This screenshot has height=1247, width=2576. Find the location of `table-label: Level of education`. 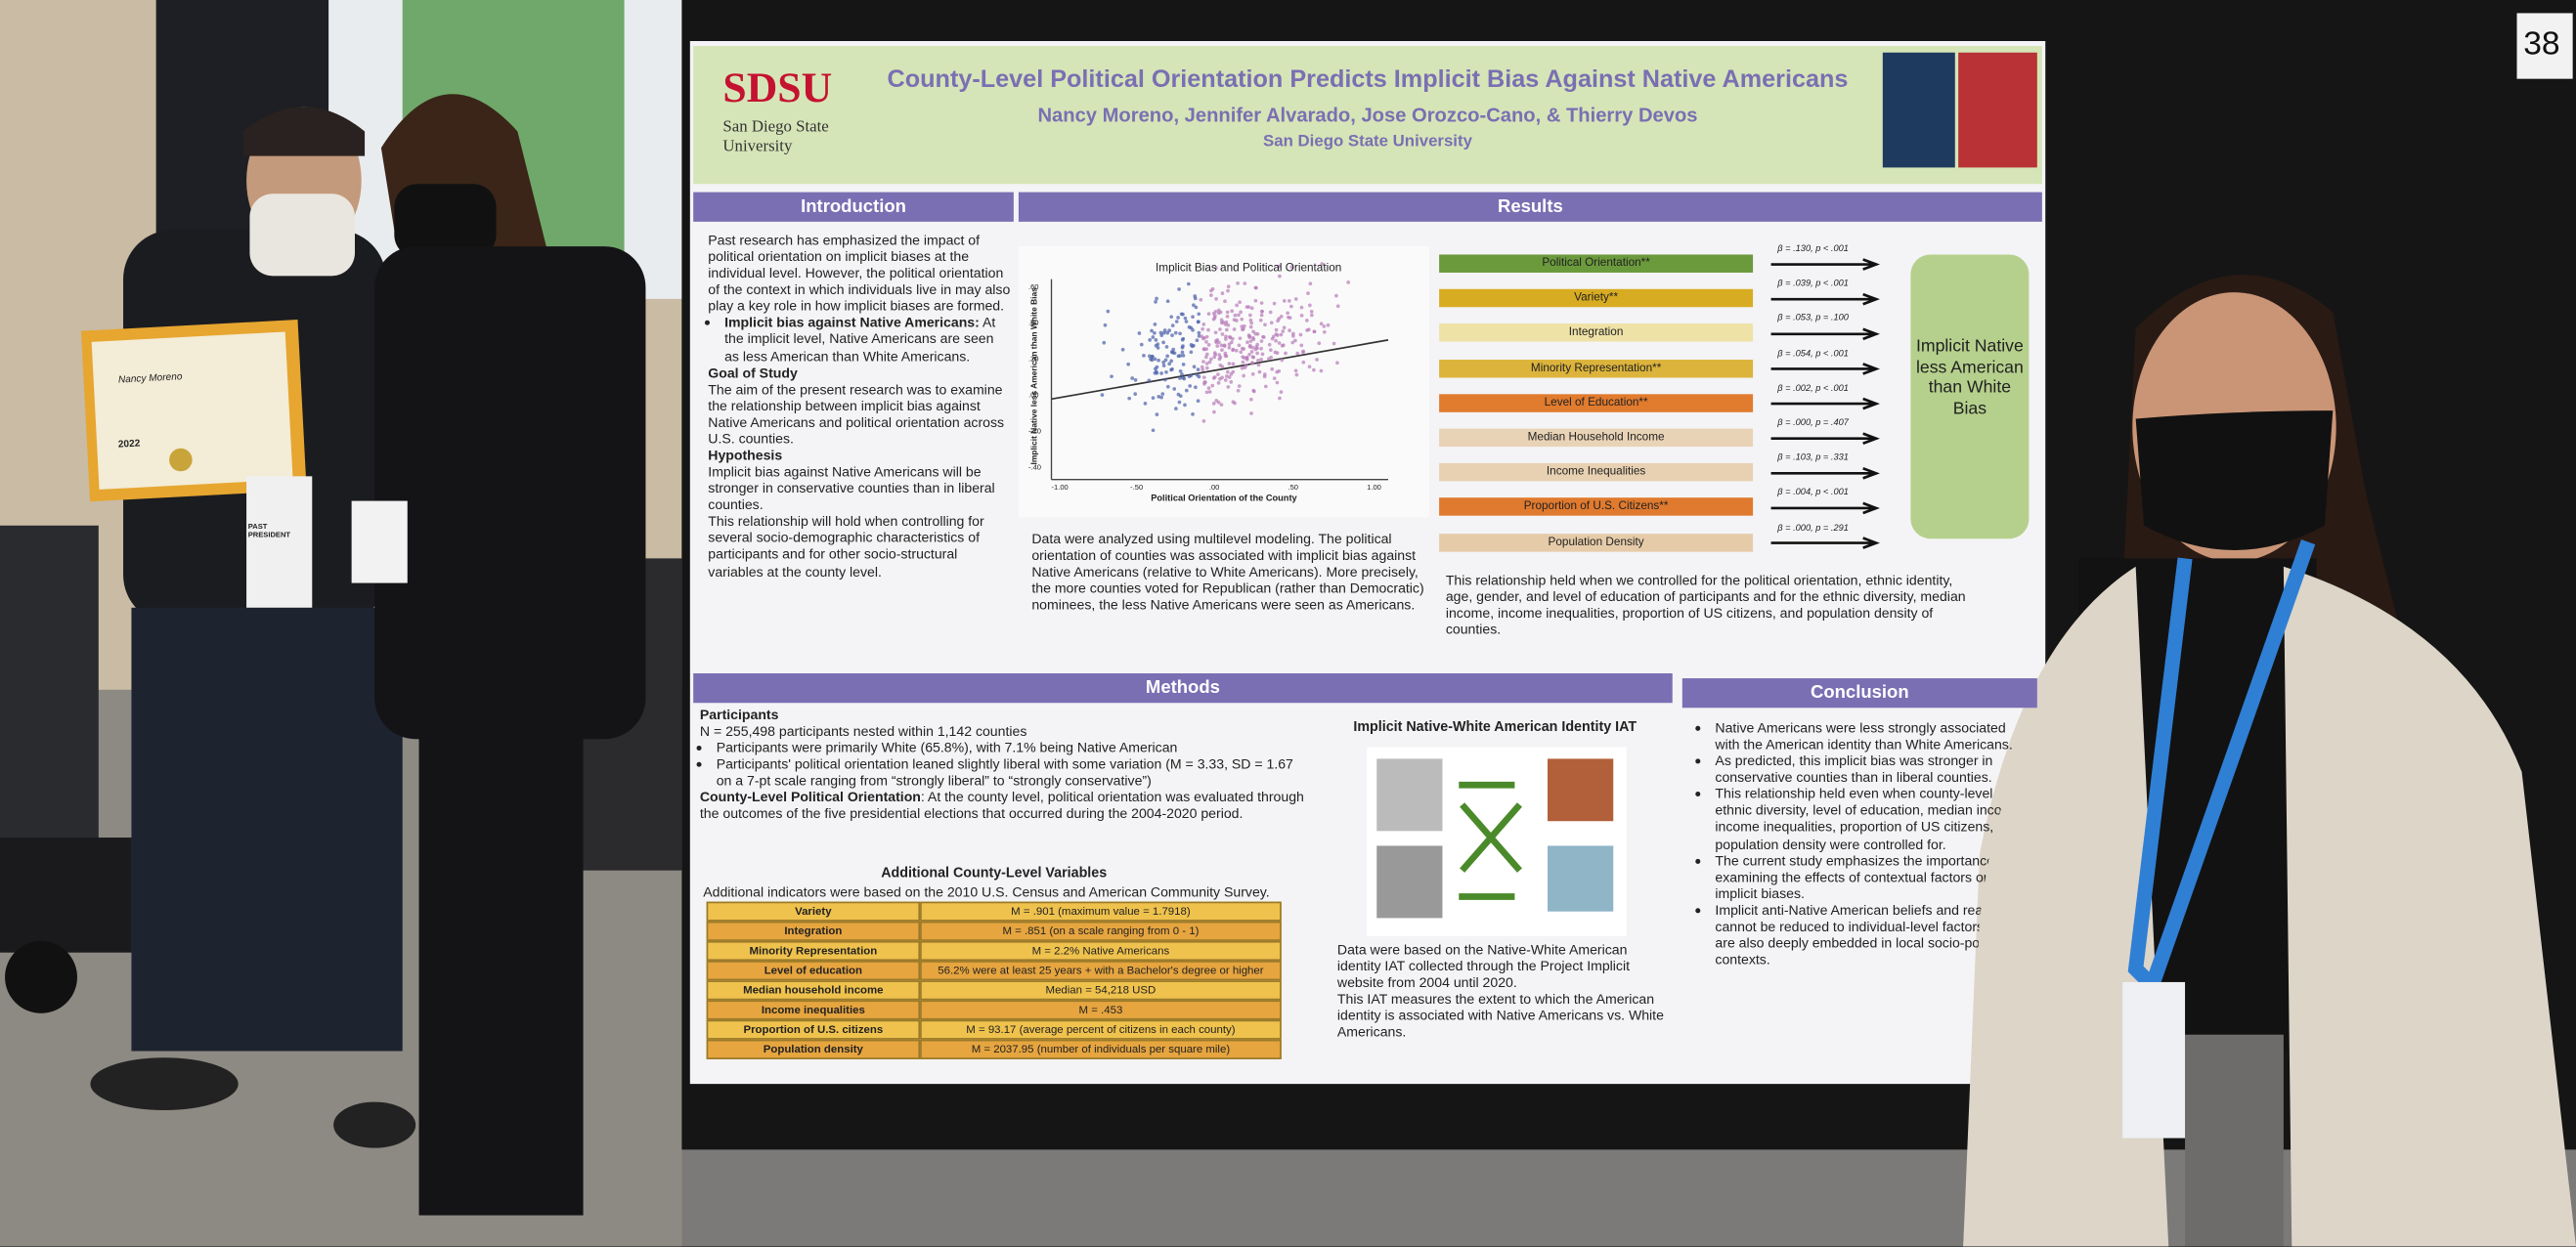

table-label: Level of education is located at coordinates (813, 971).